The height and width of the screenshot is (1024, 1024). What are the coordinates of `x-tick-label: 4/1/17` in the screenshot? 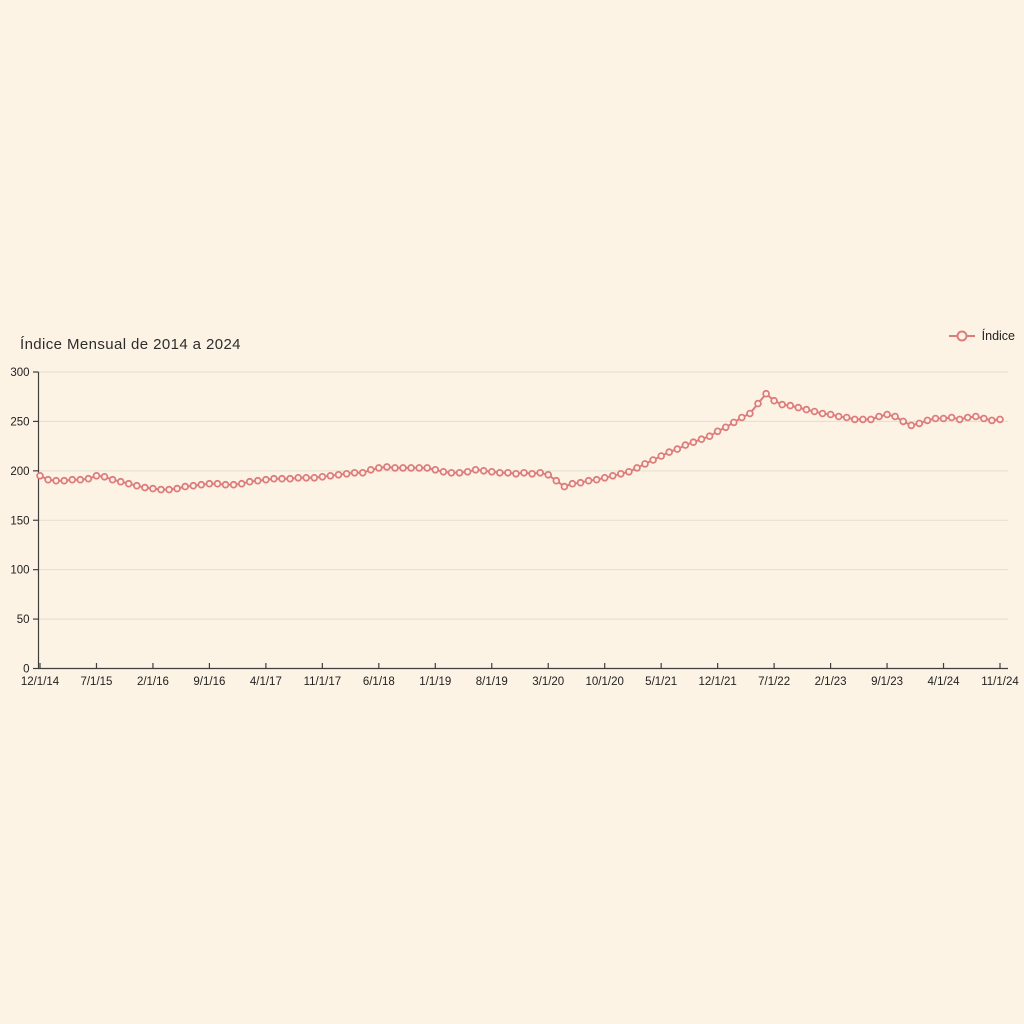 It's located at (266, 682).